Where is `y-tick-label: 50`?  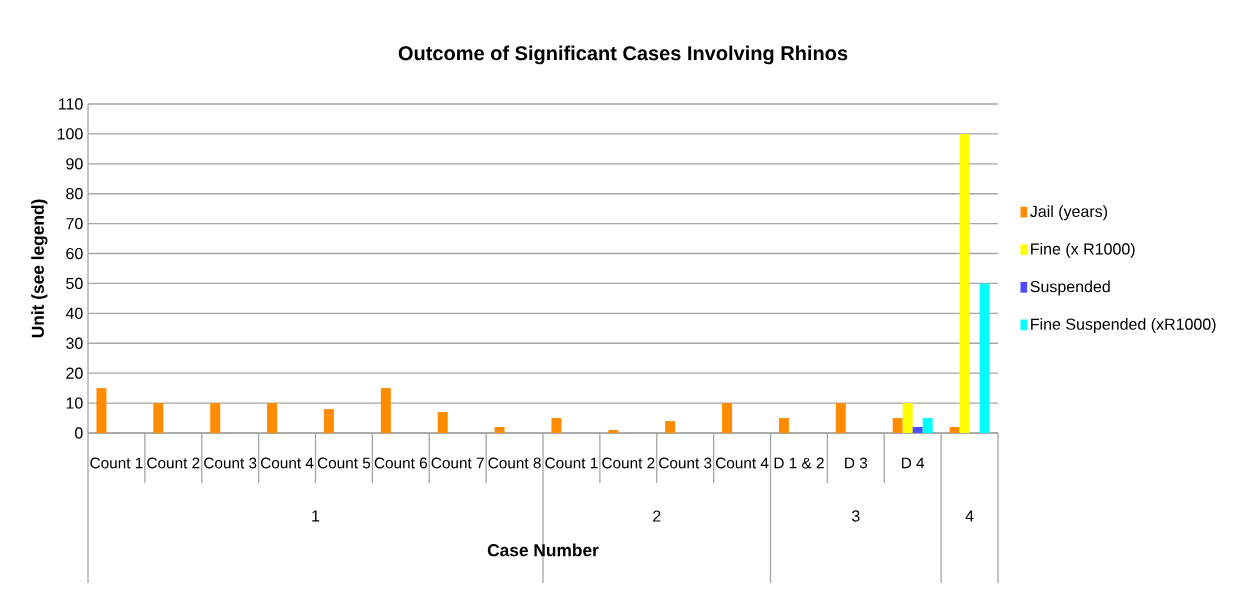
y-tick-label: 50 is located at coordinates (74, 283).